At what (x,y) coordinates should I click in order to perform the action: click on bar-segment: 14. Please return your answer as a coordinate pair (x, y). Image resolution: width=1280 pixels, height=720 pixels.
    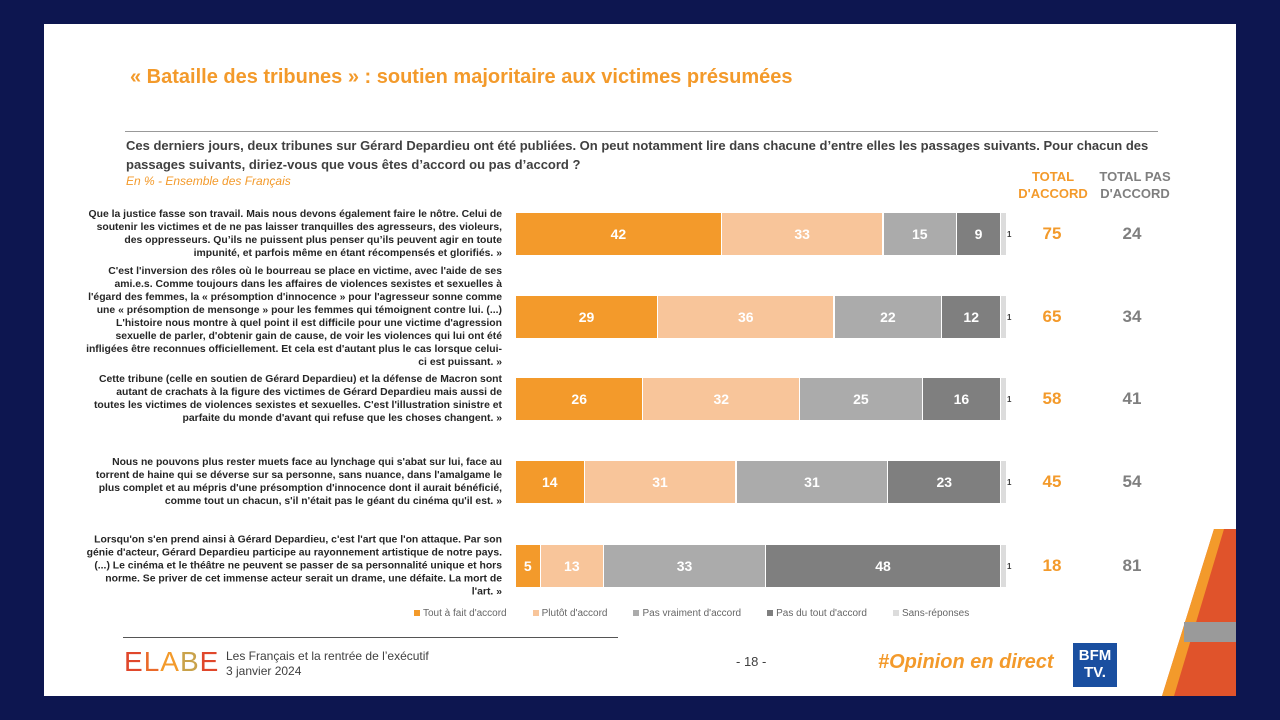
    Looking at the image, I should click on (550, 482).